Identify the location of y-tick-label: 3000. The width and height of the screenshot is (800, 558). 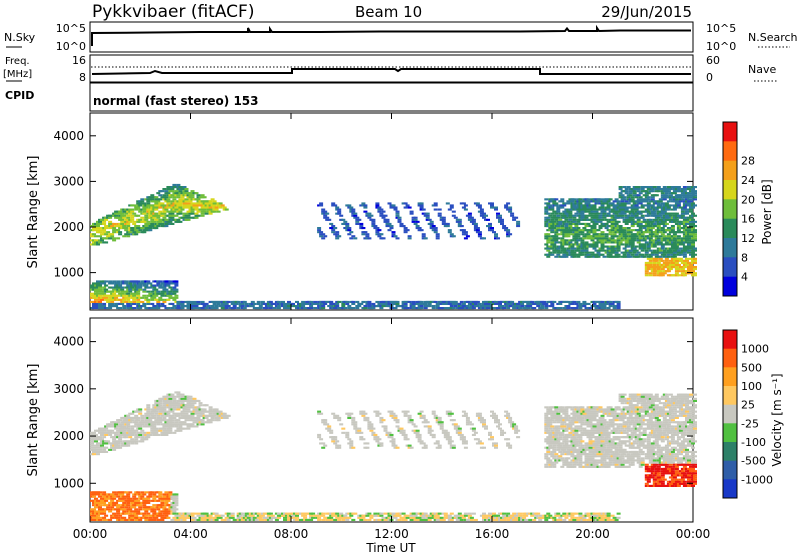
(68, 181).